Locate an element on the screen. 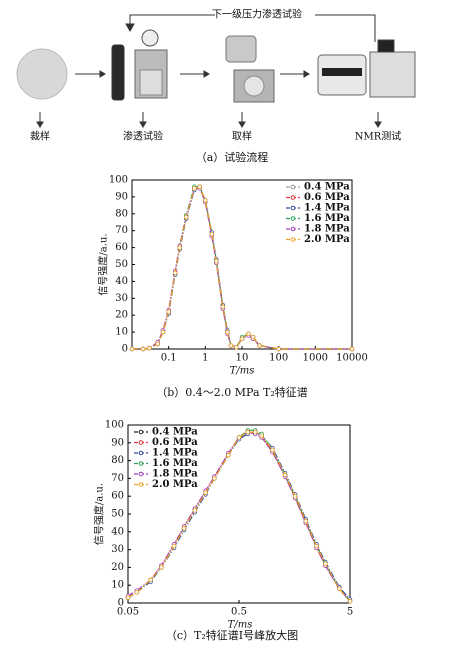 This screenshot has width=463, height=645. legend-label: 0.6 MPa is located at coordinates (327, 197).